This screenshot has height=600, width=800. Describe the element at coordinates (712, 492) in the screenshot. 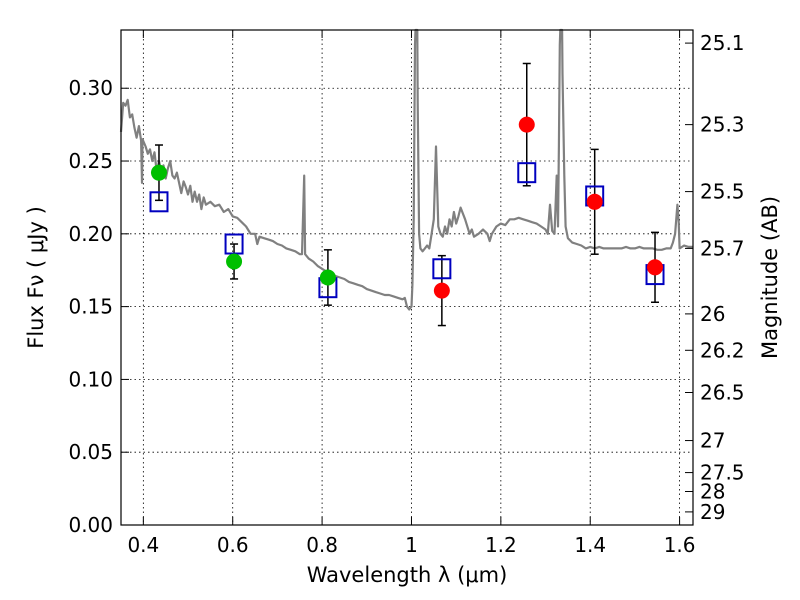

I see `y-tick-label-right: 28` at that location.